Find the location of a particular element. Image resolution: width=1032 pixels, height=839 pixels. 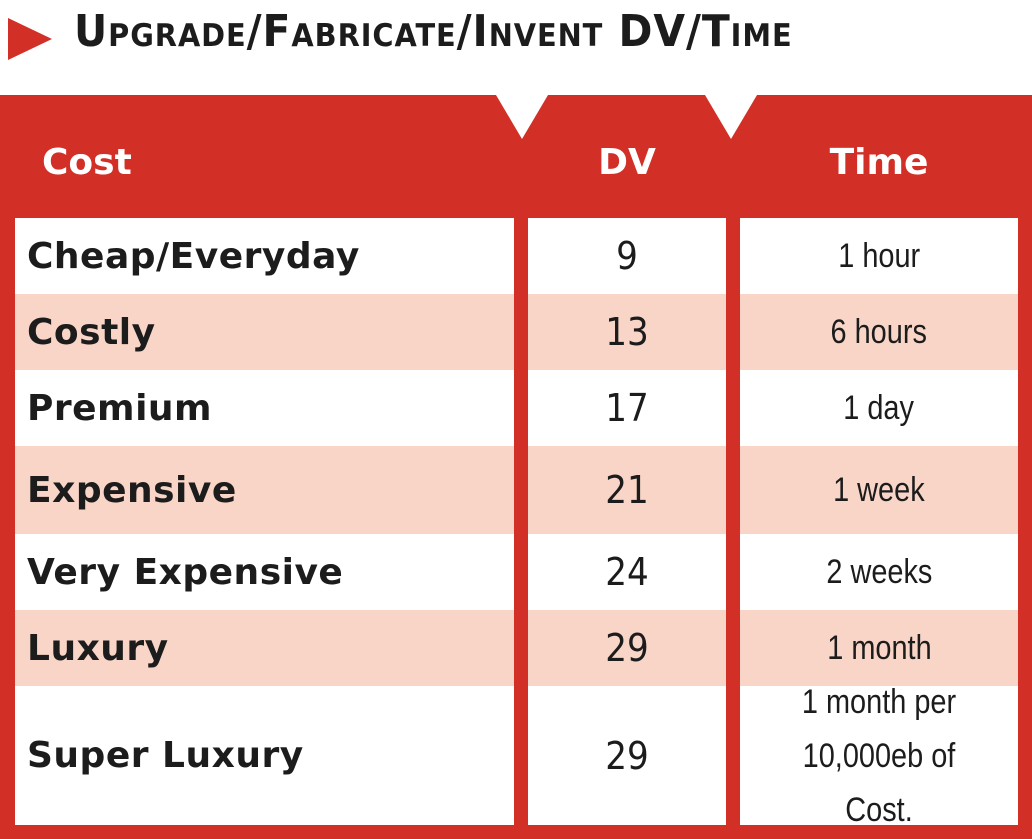

time-text: 1 day is located at coordinates (879, 408).